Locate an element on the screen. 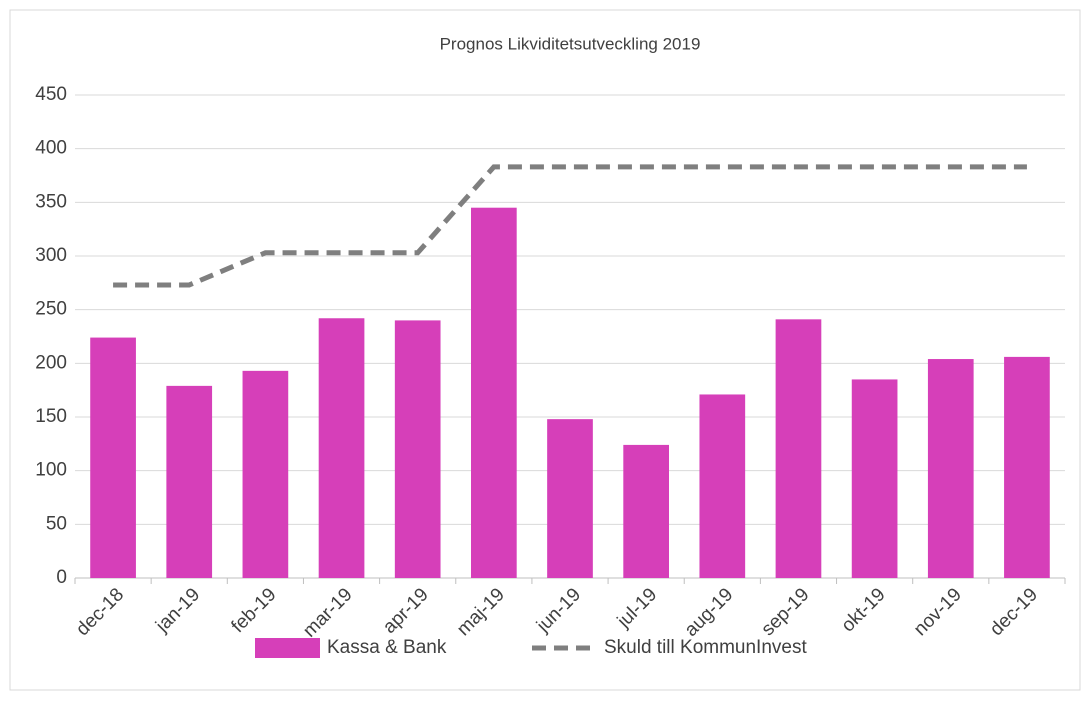  y-tick-label: 400 is located at coordinates (51, 148).